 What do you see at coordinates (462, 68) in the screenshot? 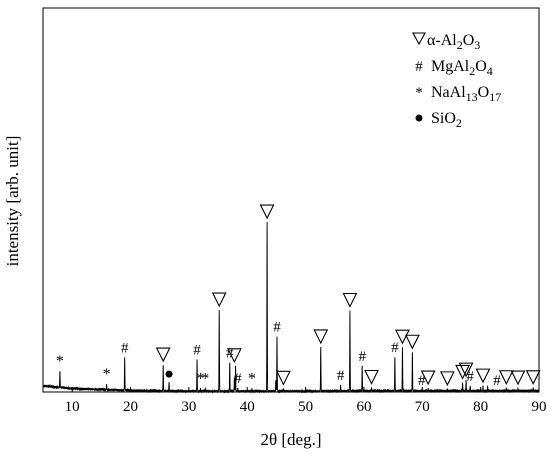
I see `legend-label: MgAl2O4` at bounding box center [462, 68].